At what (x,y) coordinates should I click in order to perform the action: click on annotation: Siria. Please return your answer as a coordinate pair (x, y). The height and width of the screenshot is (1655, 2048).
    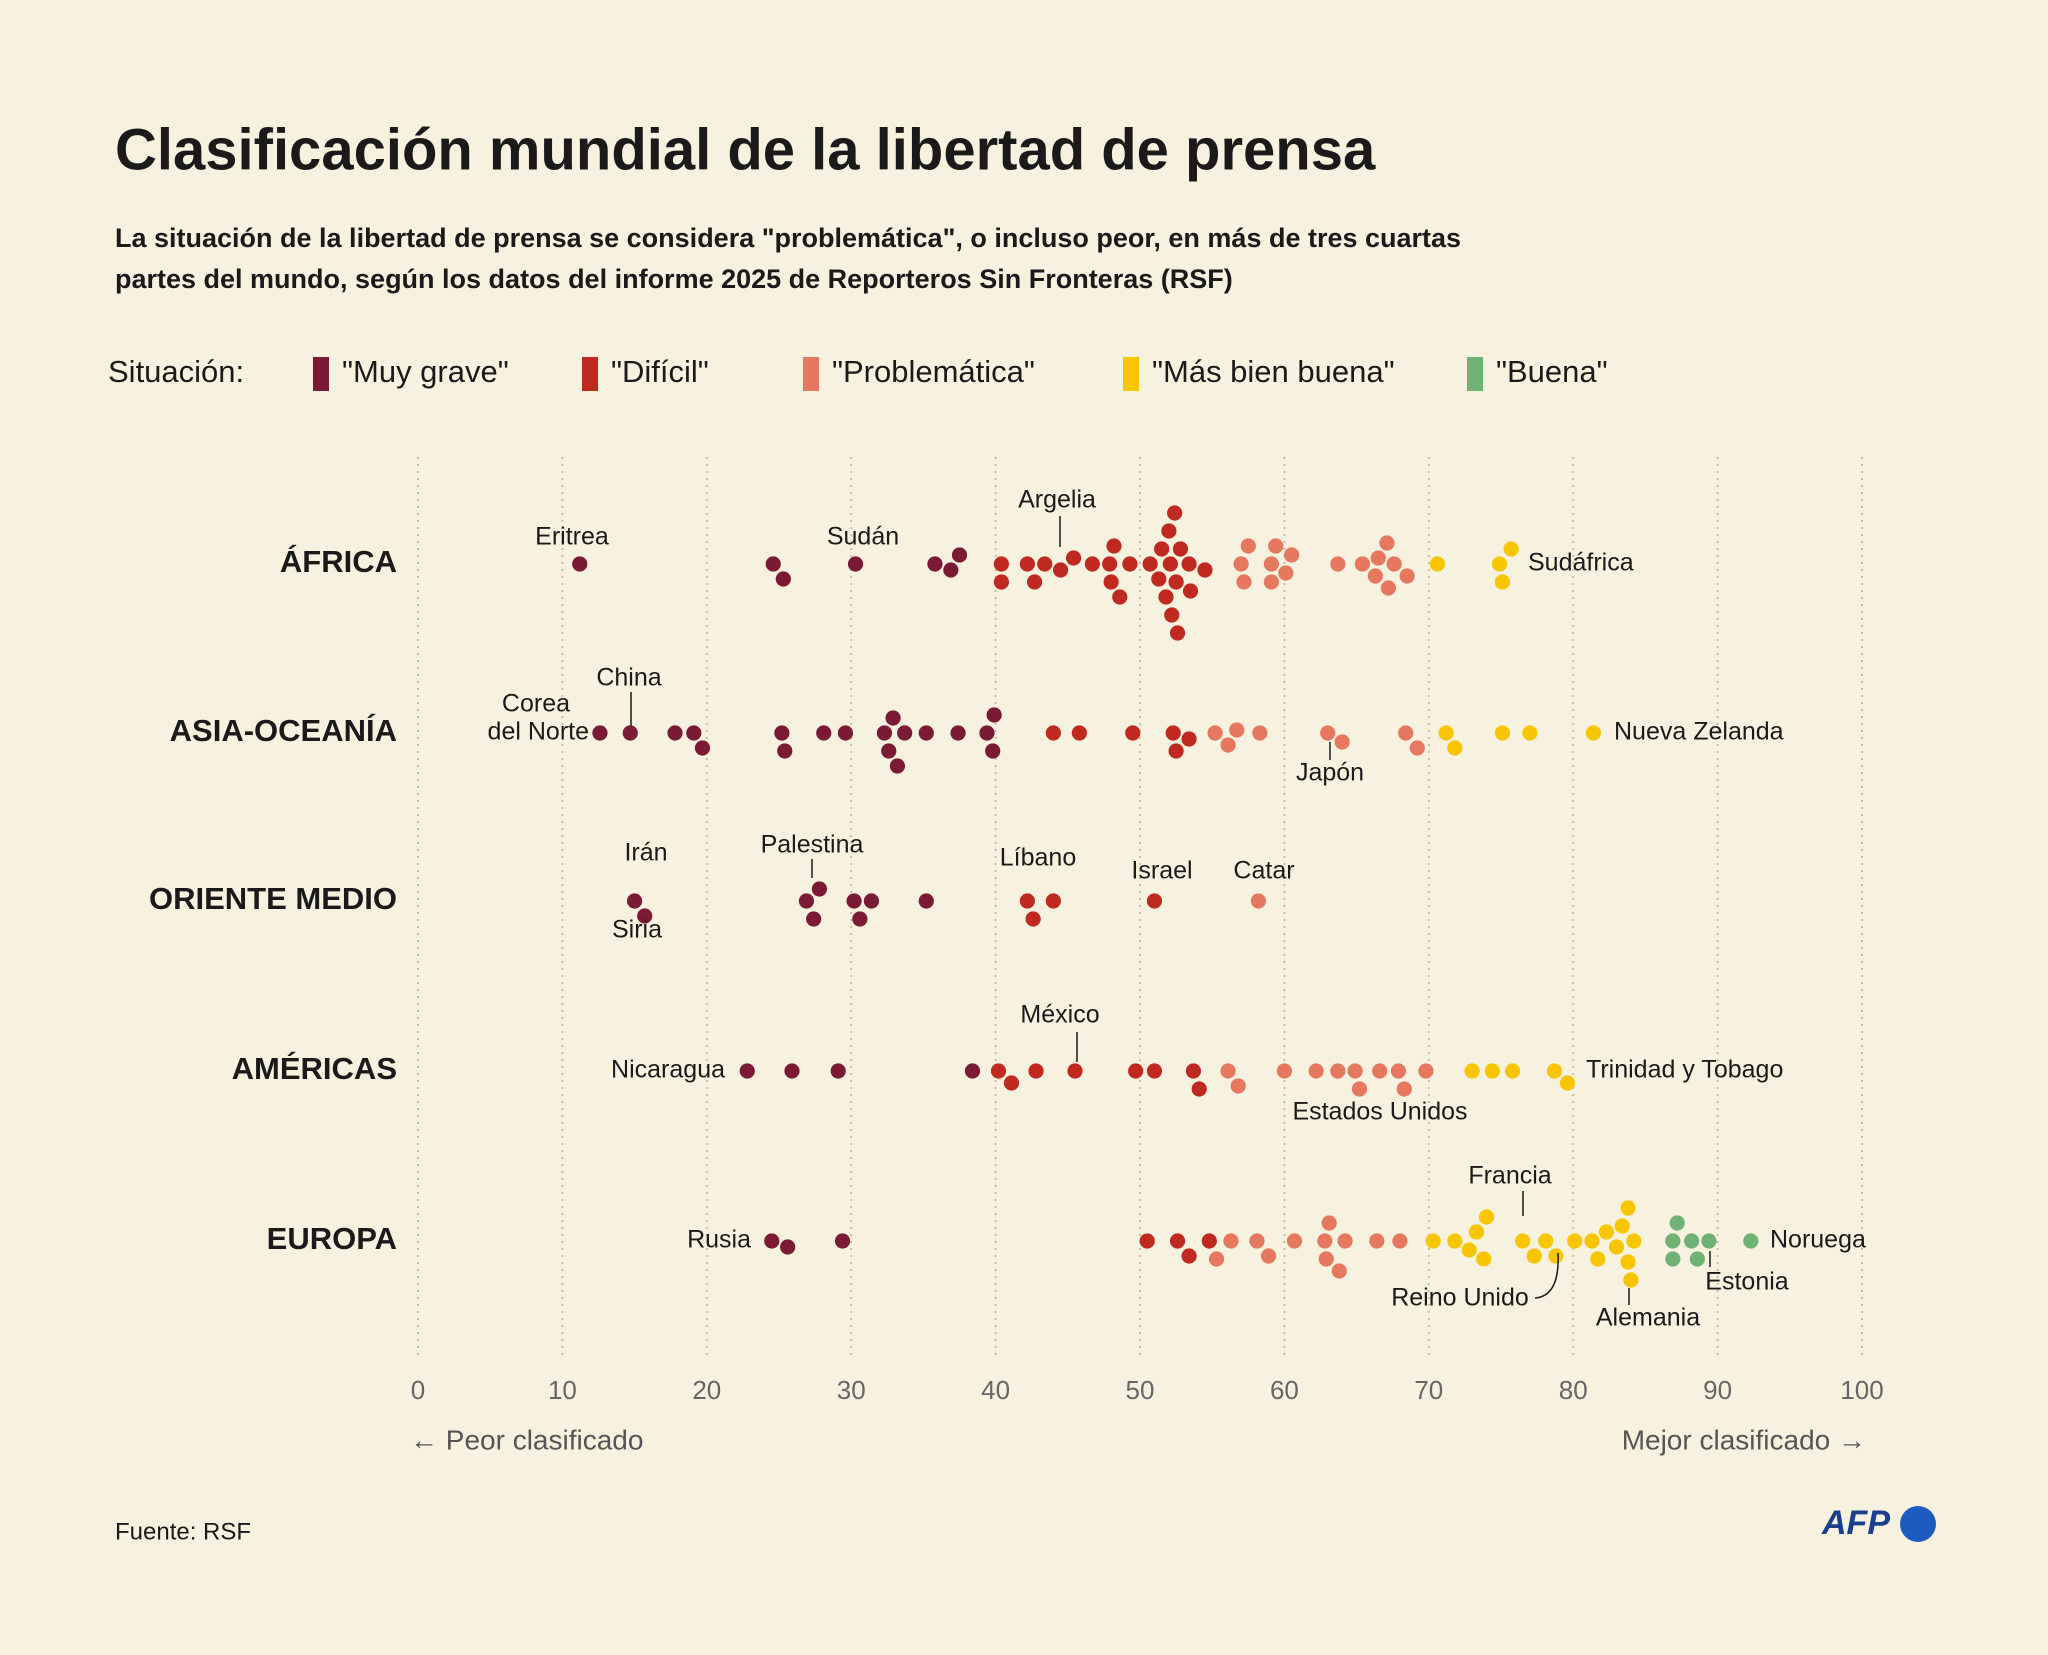
    Looking at the image, I should click on (637, 930).